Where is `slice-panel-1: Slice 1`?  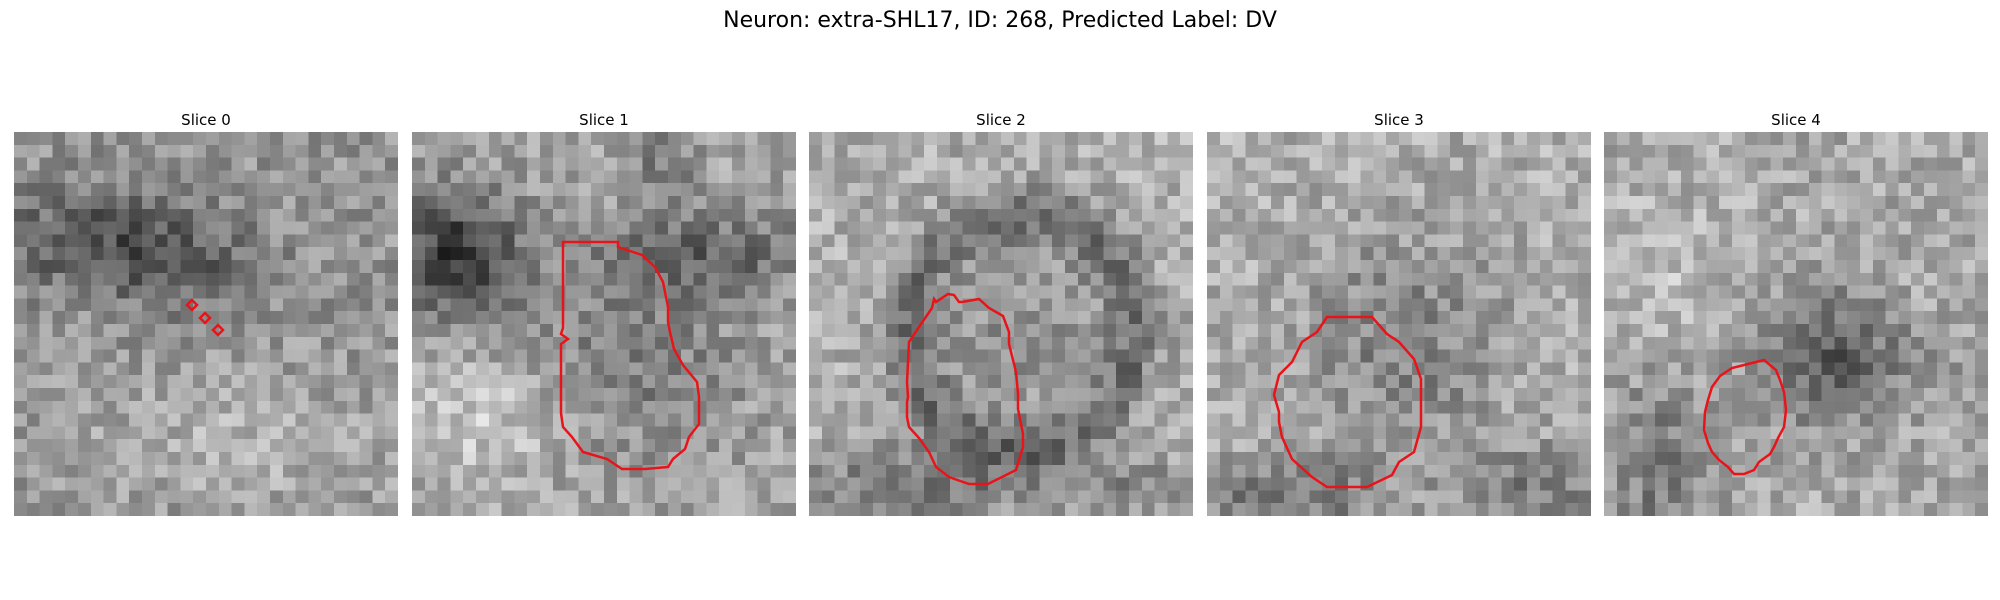 slice-panel-1: Slice 1 is located at coordinates (604, 312).